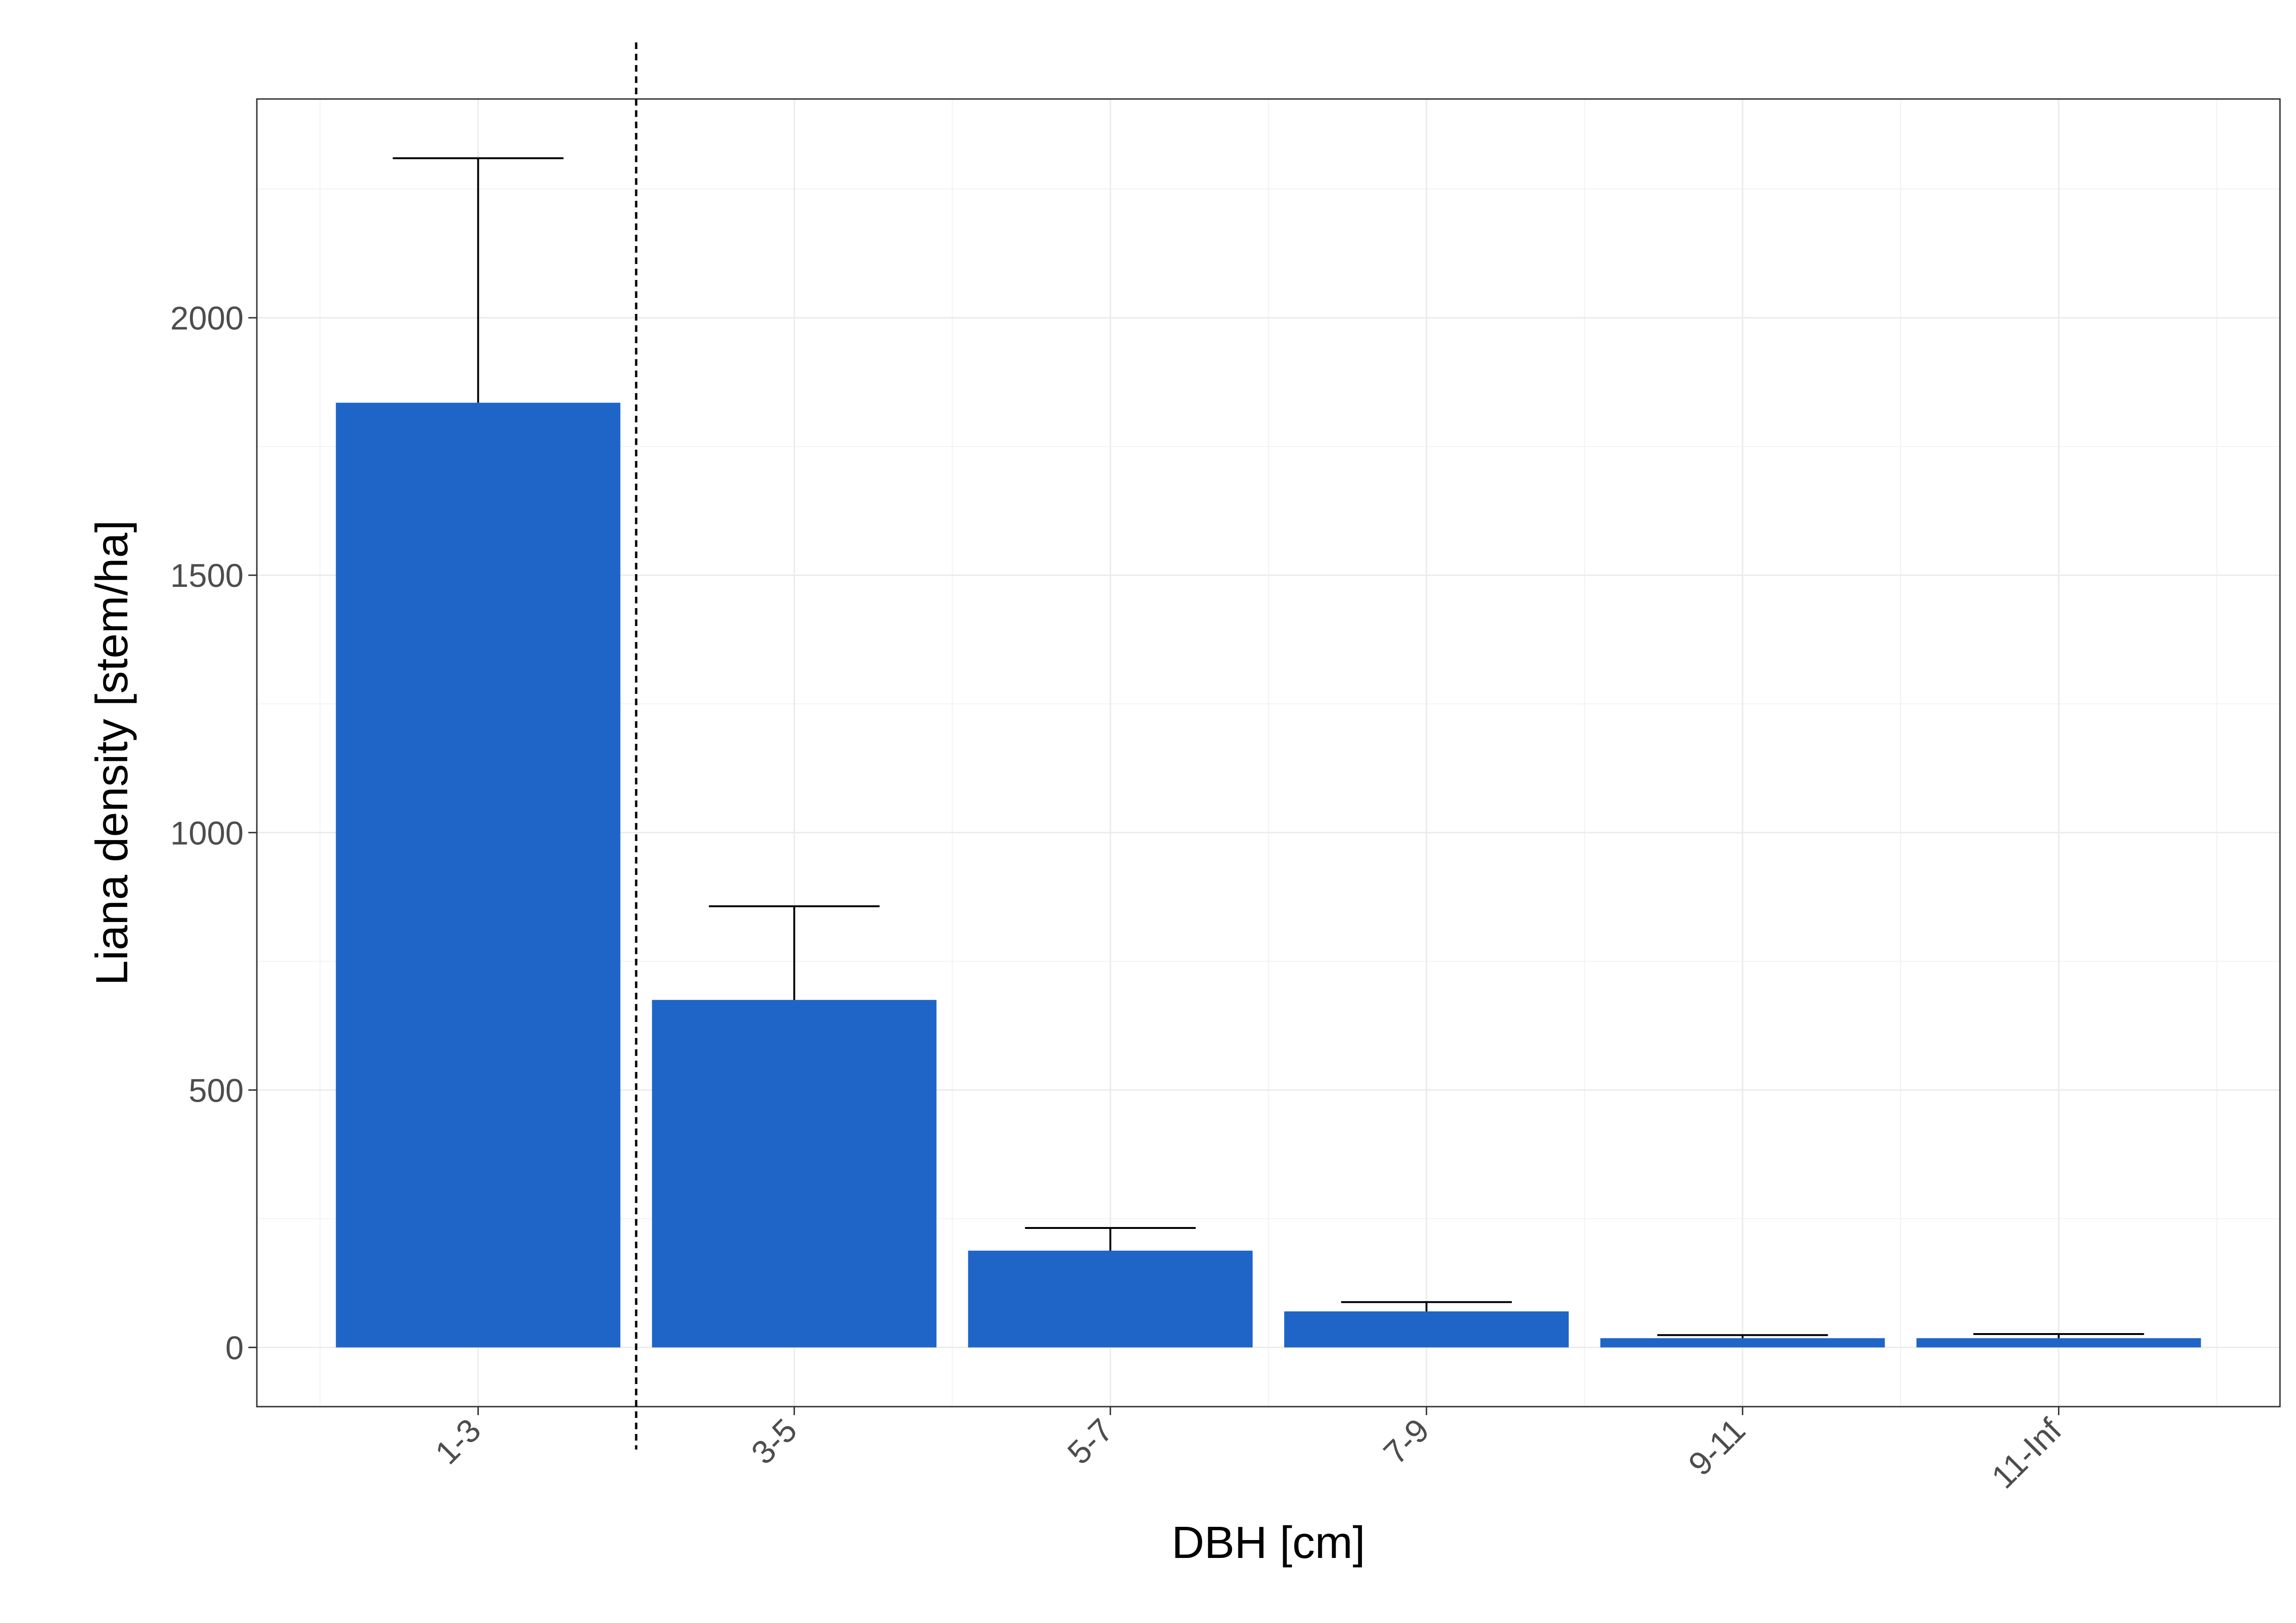 This screenshot has height=1623, width=2296. What do you see at coordinates (112, 752) in the screenshot?
I see `y-axis-title: Liana density [stem/ha]` at bounding box center [112, 752].